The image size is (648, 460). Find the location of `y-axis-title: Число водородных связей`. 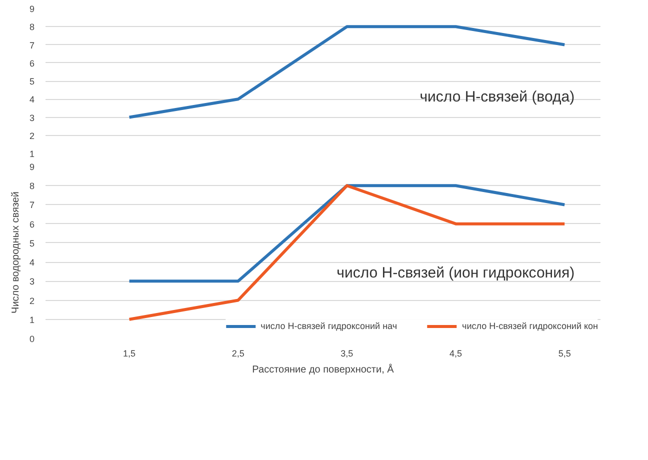

y-axis-title: Число водородных связей is located at coordinates (16, 253).